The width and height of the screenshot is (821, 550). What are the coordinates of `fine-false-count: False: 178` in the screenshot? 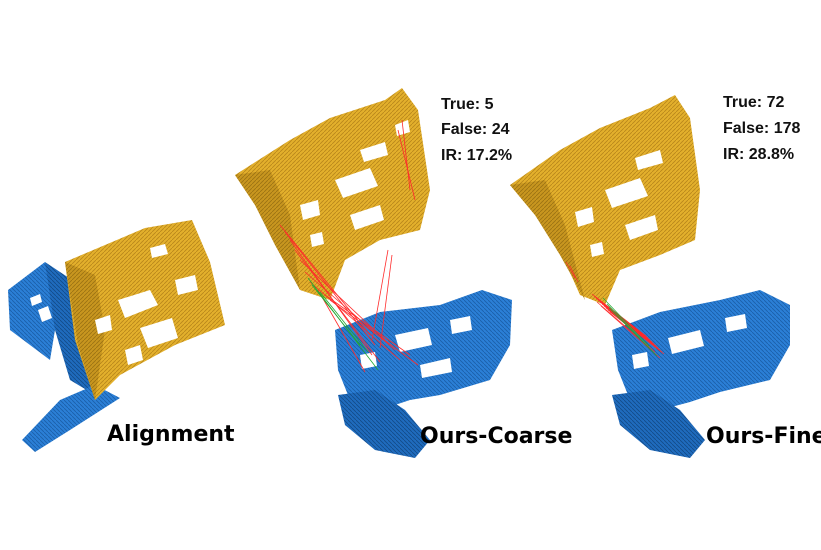 It's located at (762, 128).